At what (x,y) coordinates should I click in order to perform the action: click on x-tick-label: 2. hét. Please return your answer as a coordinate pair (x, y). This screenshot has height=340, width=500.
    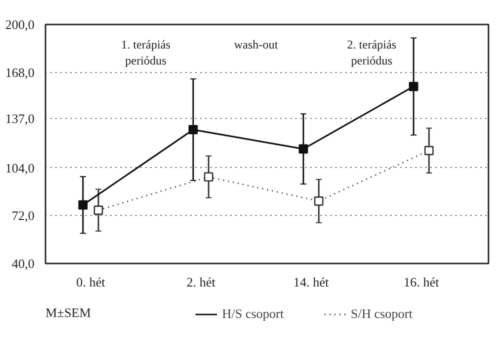
    Looking at the image, I should click on (201, 282).